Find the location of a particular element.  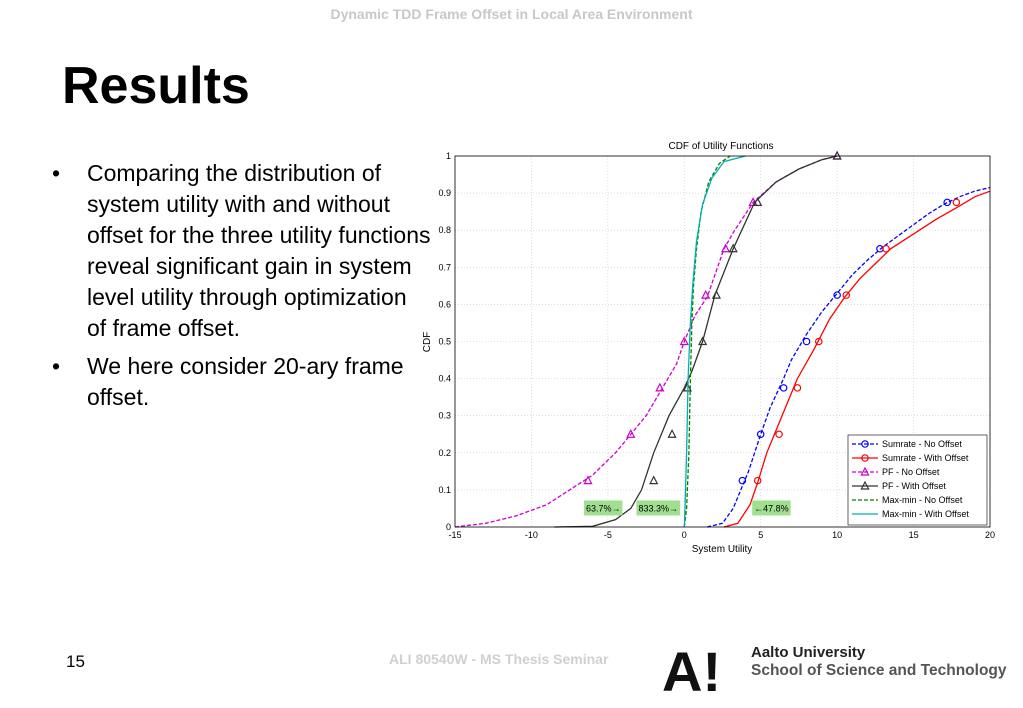

legend-label: Max-min - With Offset is located at coordinates (925, 514).